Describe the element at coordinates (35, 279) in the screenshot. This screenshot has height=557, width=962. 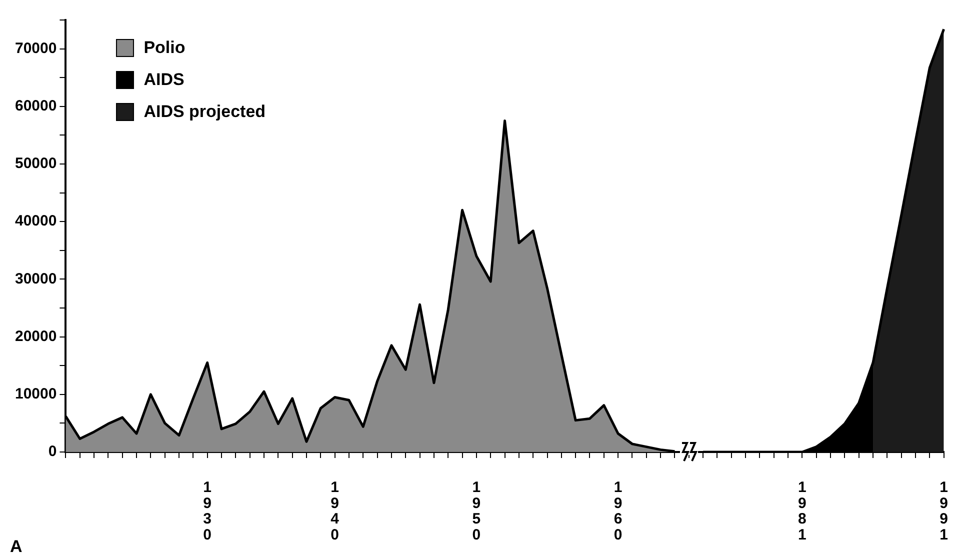
I see `y-tick-label: 30000` at that location.